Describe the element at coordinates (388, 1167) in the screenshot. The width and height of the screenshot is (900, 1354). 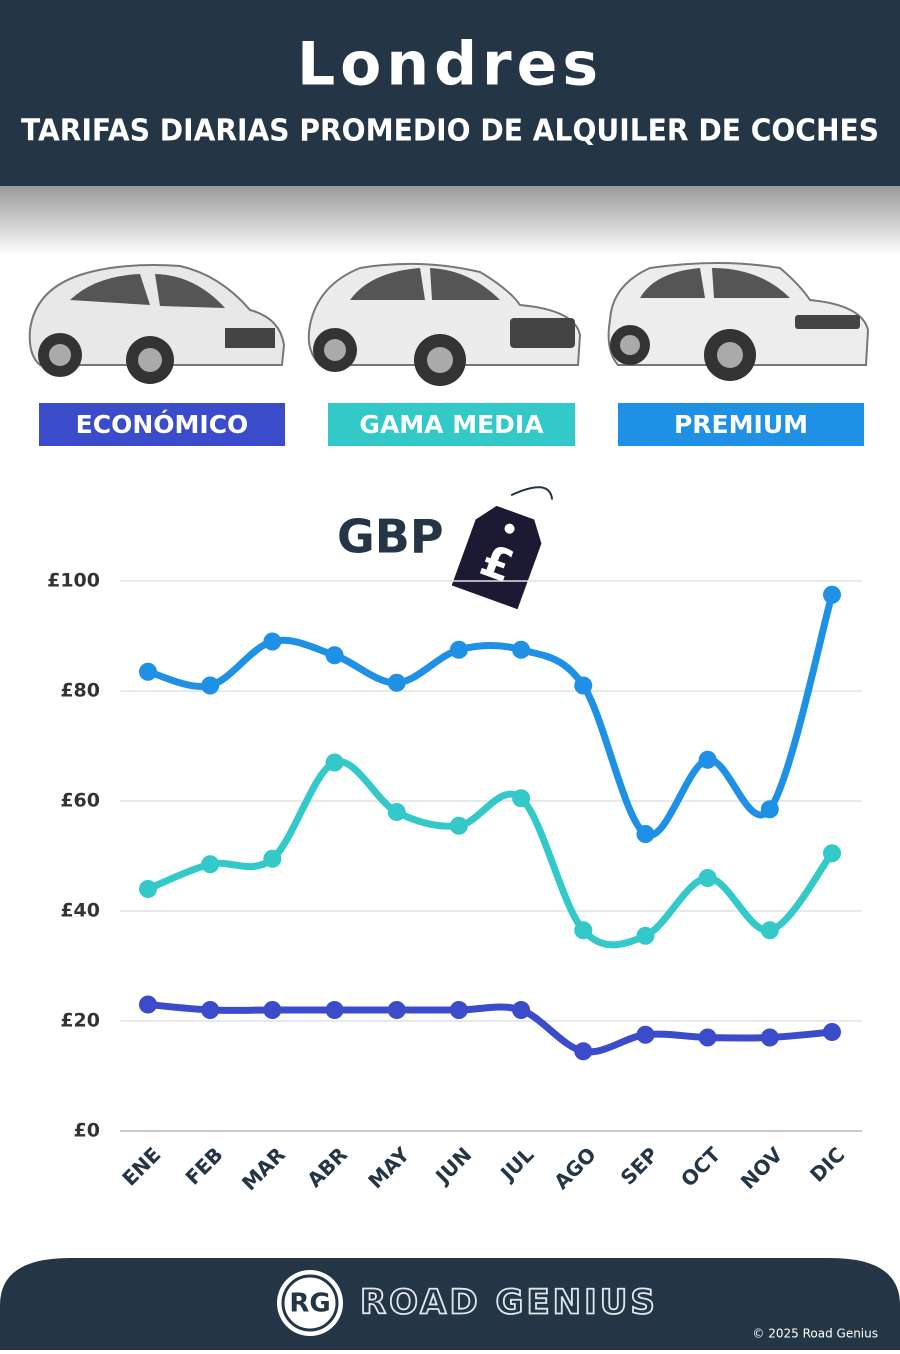
I see `x-tick-label: MAY` at that location.